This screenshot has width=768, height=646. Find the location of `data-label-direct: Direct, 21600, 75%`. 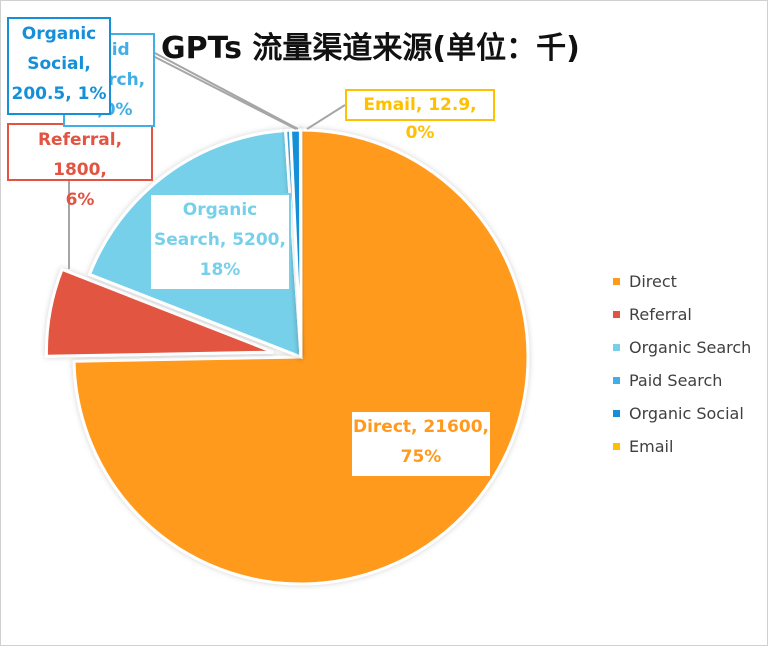

data-label-direct: Direct, 21600, 75% is located at coordinates (421, 444).